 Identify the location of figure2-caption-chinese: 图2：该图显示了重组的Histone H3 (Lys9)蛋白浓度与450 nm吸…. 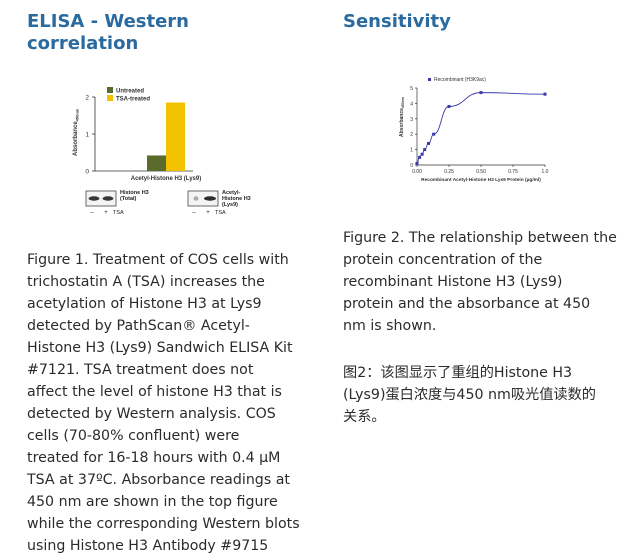
(469, 395).